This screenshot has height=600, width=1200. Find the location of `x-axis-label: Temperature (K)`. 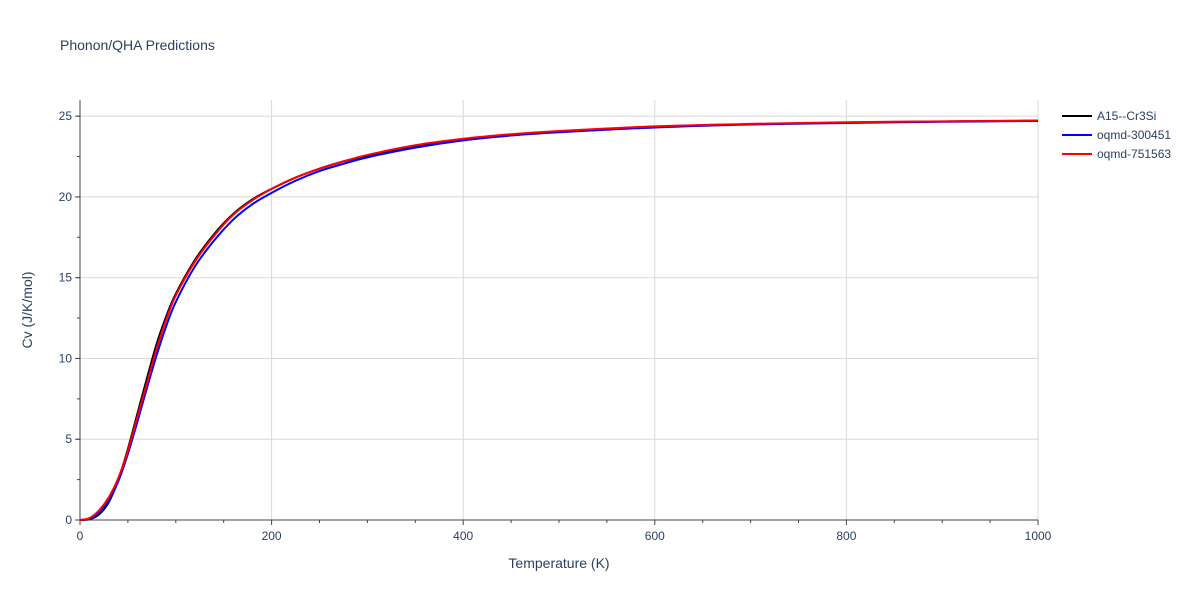

x-axis-label: Temperature (K) is located at coordinates (558, 563).